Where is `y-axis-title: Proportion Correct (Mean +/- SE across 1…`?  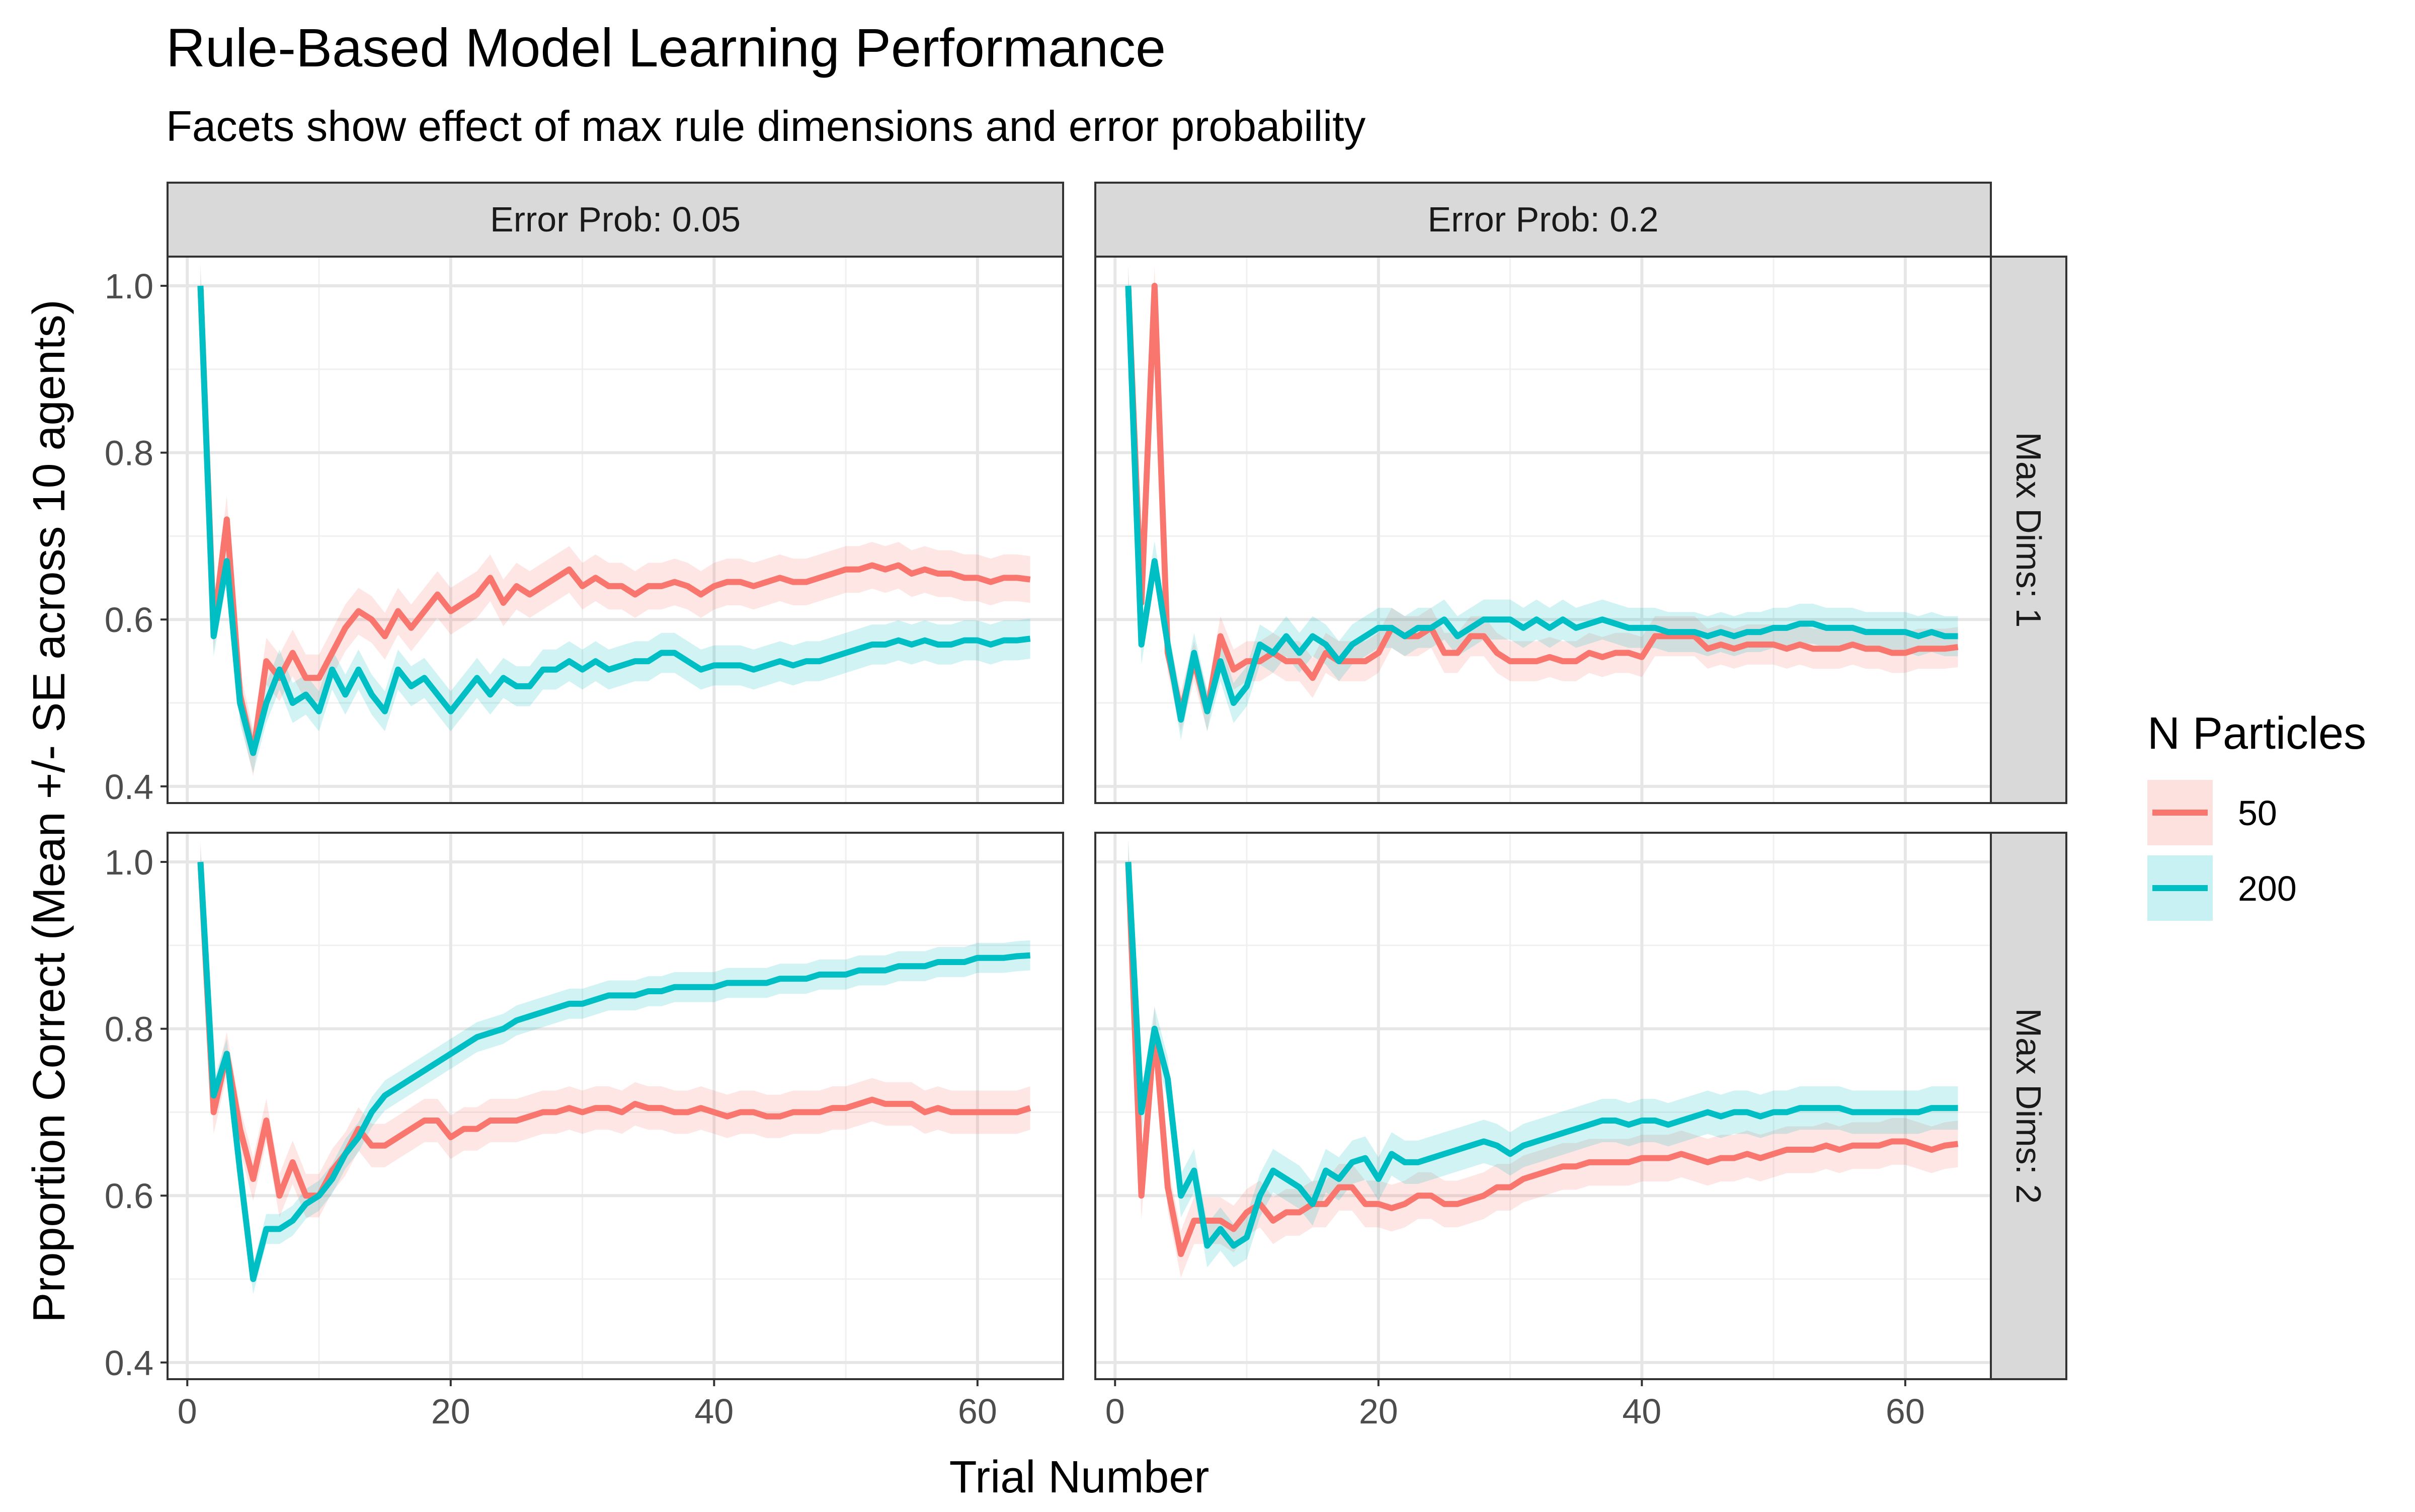 y-axis-title: Proportion Correct (Mean +/- SE across 1… is located at coordinates (49, 810).